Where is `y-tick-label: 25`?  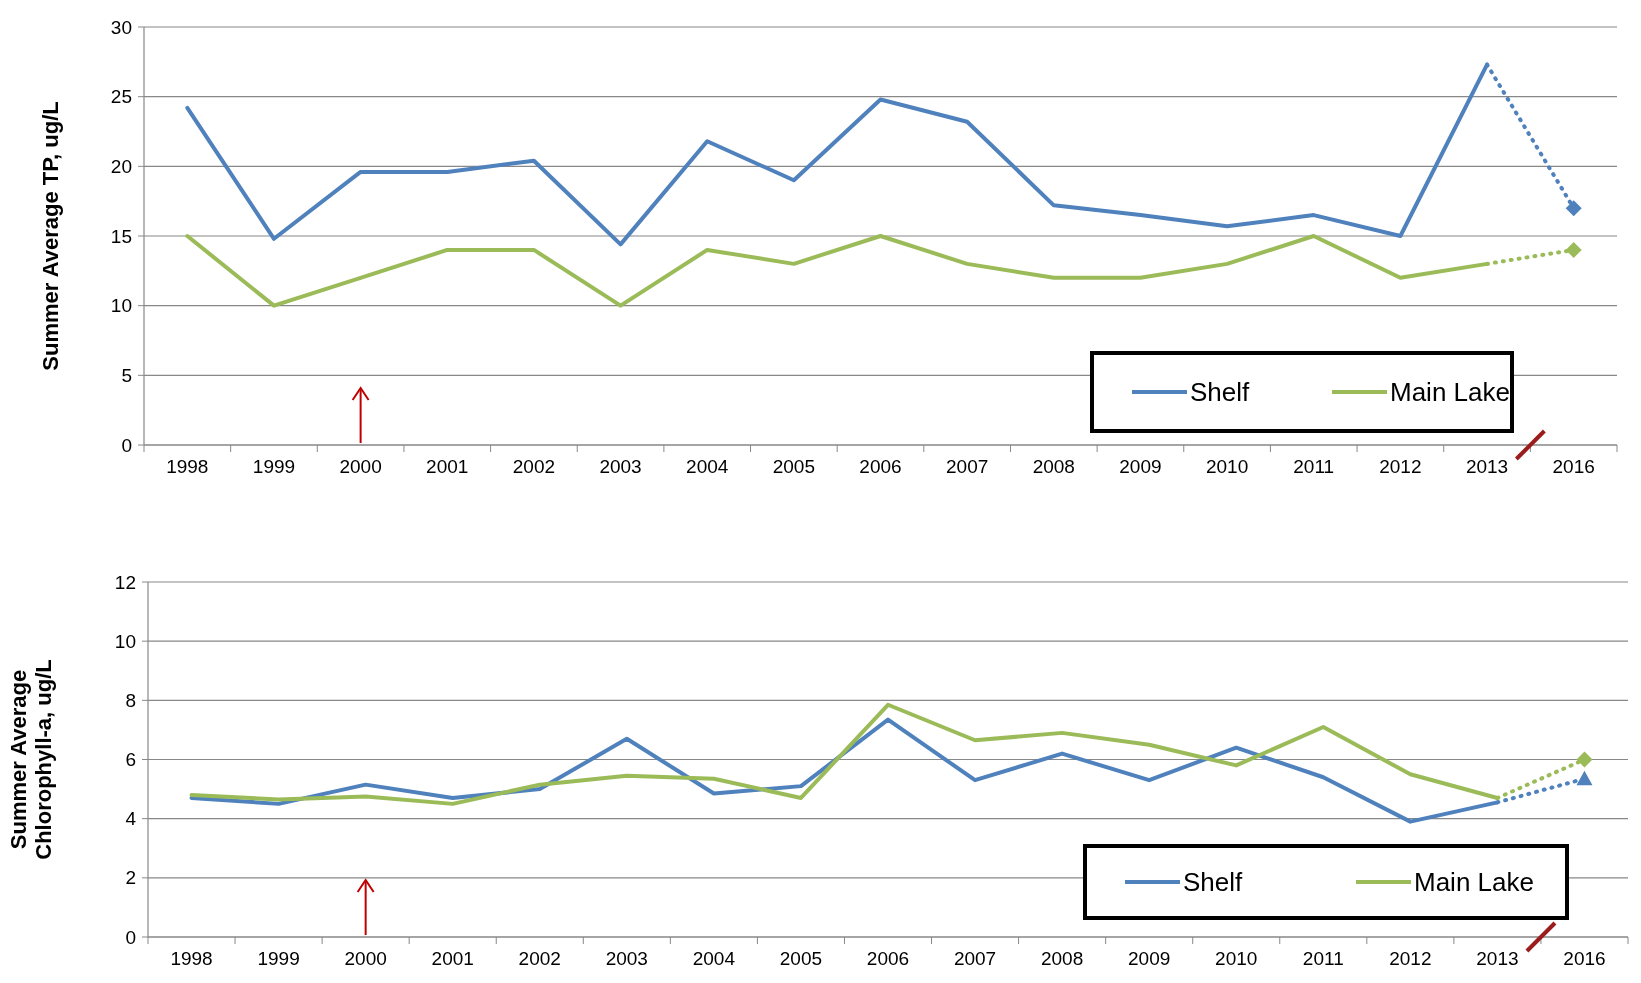 y-tick-label: 25 is located at coordinates (121, 97).